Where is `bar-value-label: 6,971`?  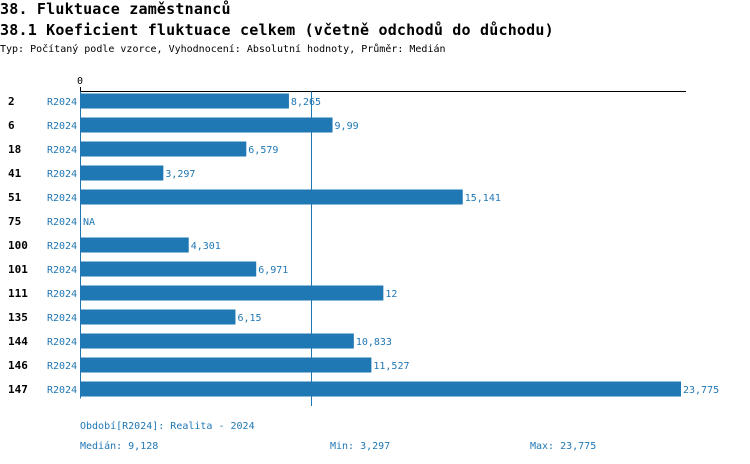 bar-value-label: 6,971 is located at coordinates (273, 270).